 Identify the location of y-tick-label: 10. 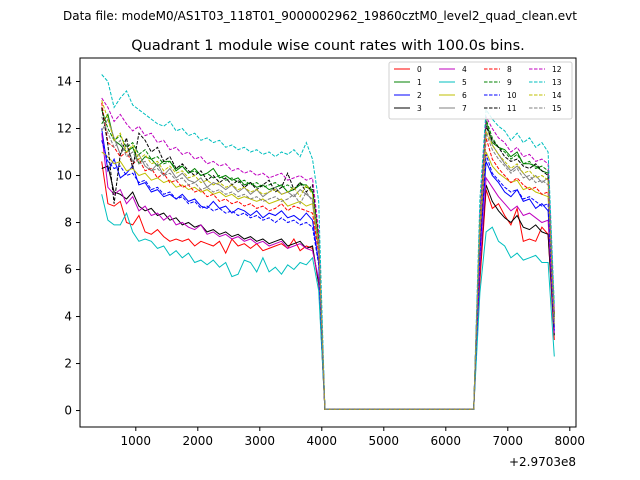
(64, 176).